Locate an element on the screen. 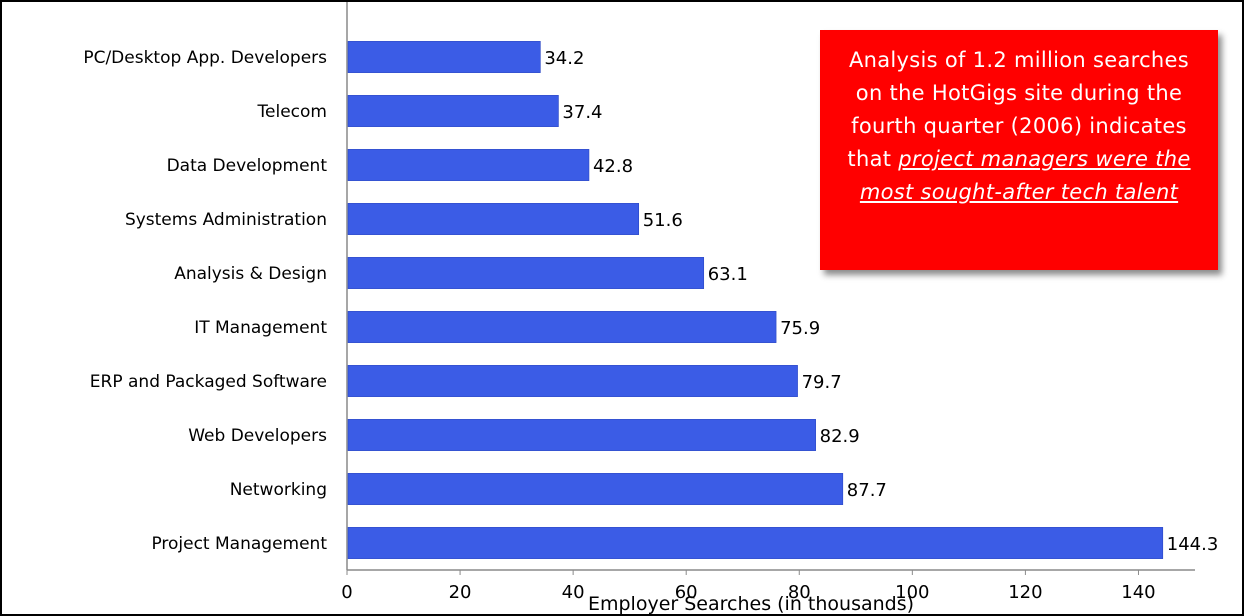 Image resolution: width=1244 pixels, height=616 pixels. category-label: Networking is located at coordinates (278, 490).